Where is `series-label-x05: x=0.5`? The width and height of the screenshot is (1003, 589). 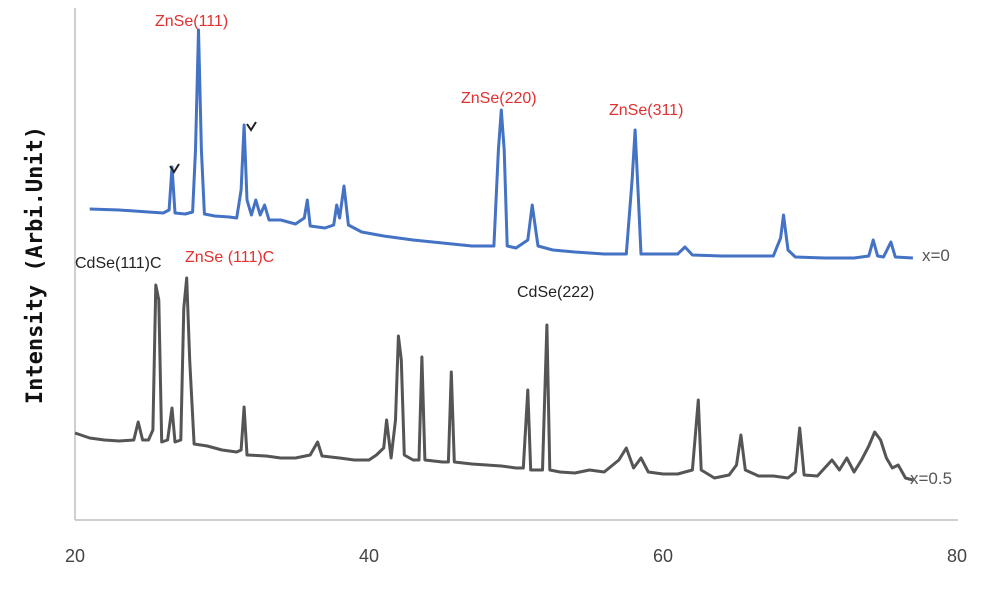 series-label-x05: x=0.5 is located at coordinates (931, 478).